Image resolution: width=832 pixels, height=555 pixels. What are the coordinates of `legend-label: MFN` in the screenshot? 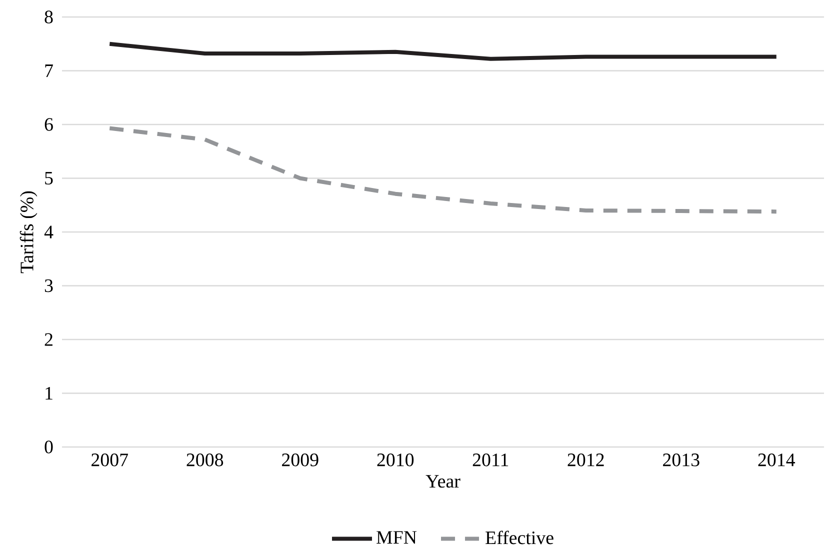 It's located at (396, 537).